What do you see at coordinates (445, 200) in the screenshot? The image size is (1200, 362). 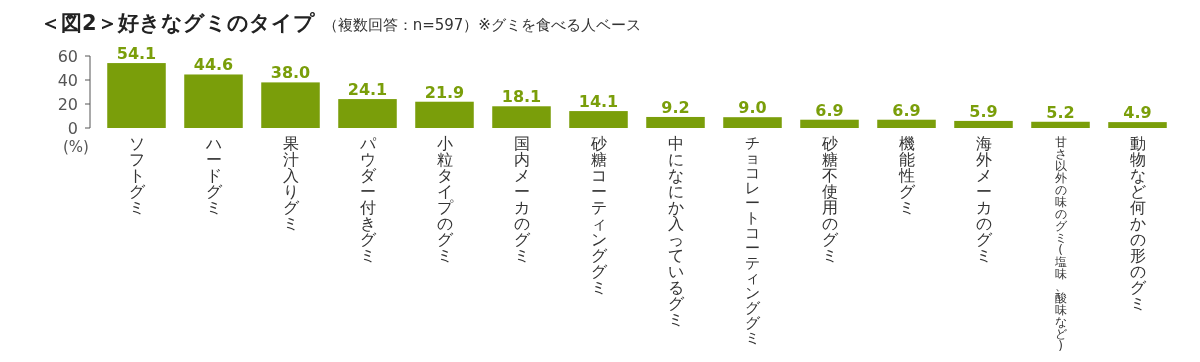 I see `x-tick-label: 小粒タイプのグミ` at bounding box center [445, 200].